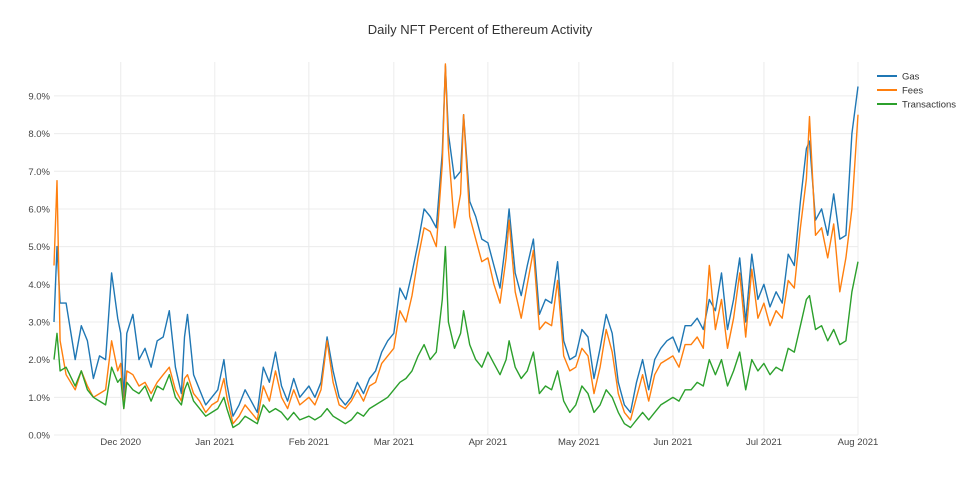  I want to click on legend-label-transactions: Transactions, so click(929, 105).